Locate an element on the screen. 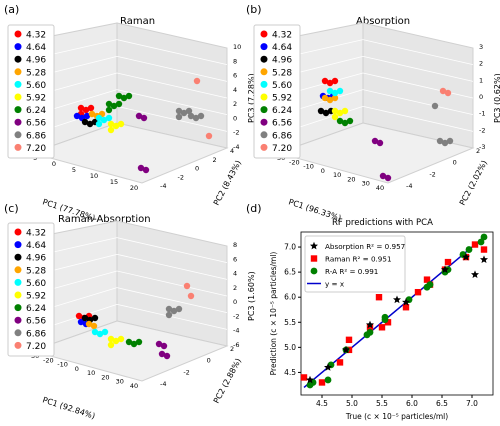  x-tick-label: 40 is located at coordinates (380, 188).